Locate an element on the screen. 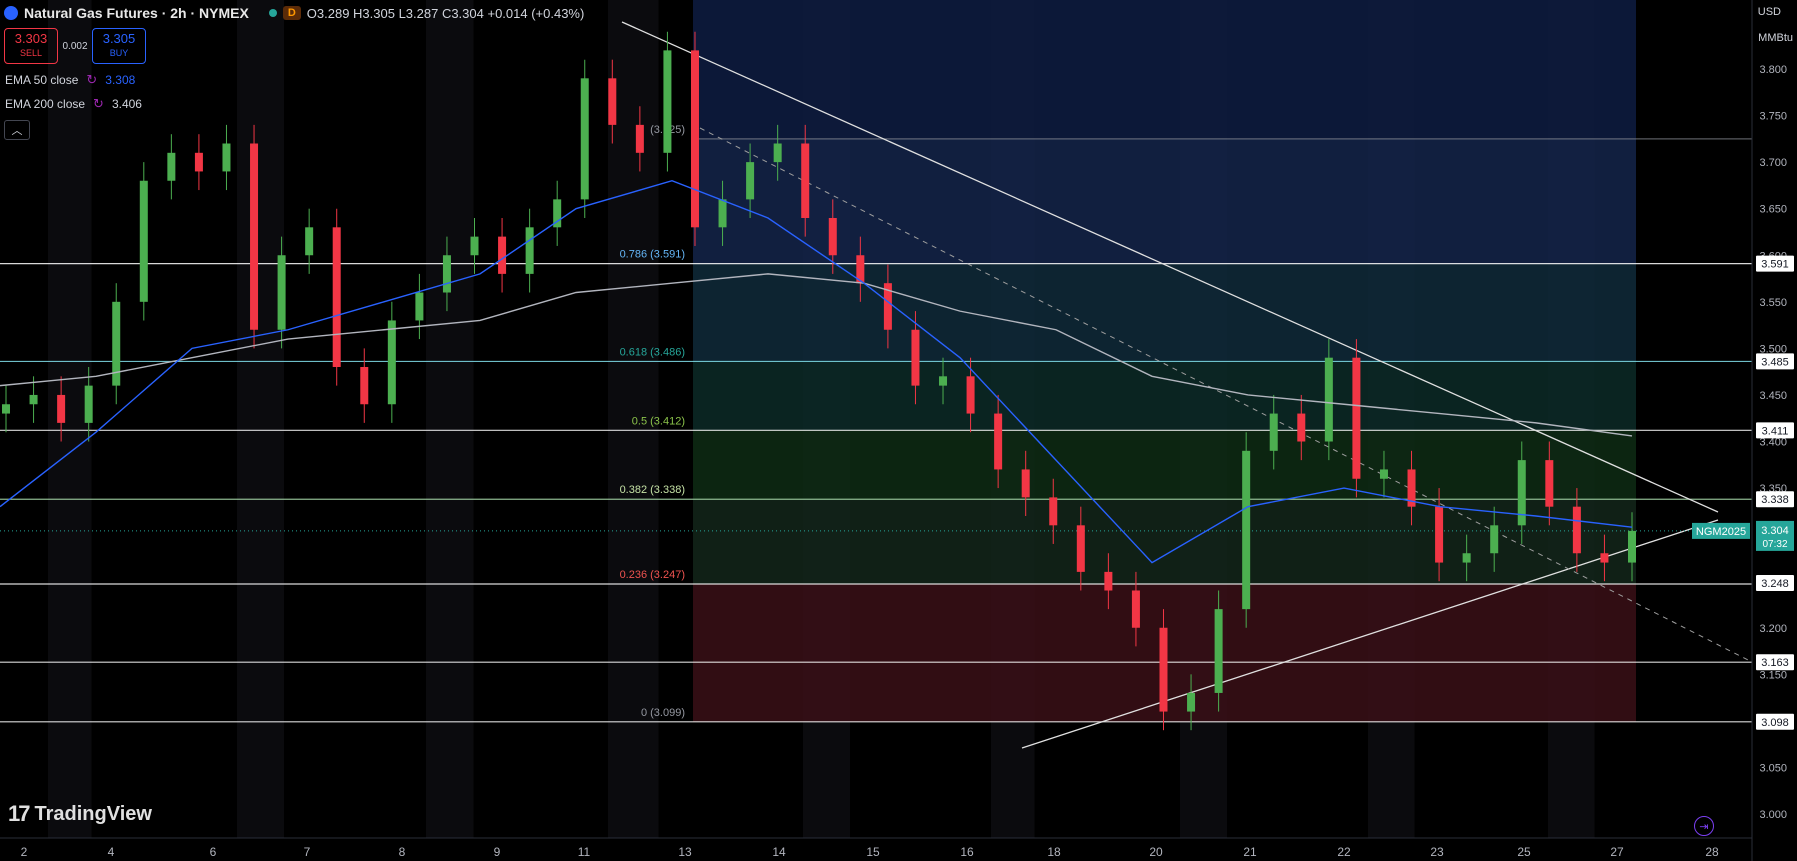 The height and width of the screenshot is (861, 1797). symbol-tag-label: NGM2025 is located at coordinates (1721, 532).